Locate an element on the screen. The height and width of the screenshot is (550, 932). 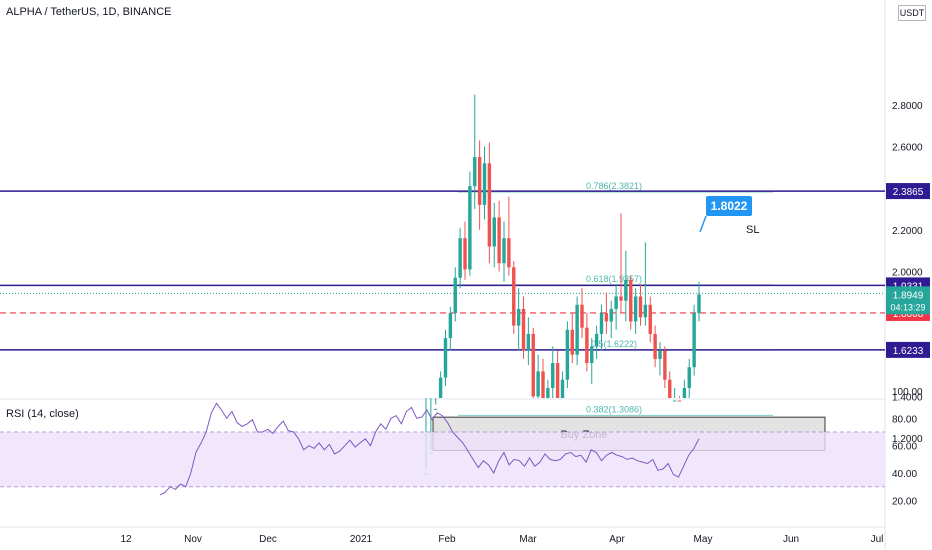
current-price-label: 1.8949 is located at coordinates (908, 295).